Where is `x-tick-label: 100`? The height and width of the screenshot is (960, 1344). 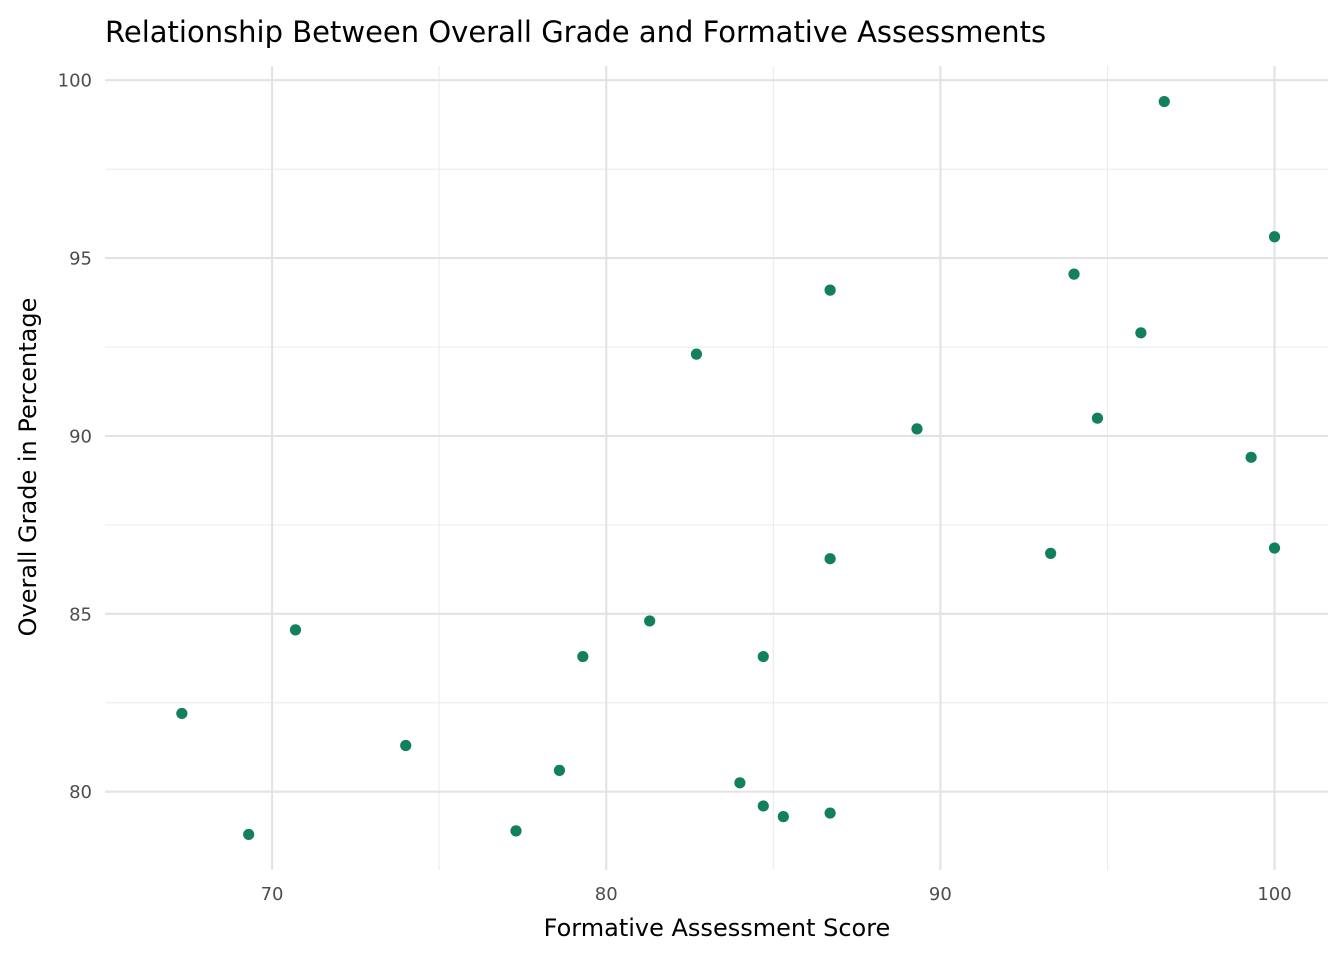
x-tick-label: 100 is located at coordinates (1274, 894).